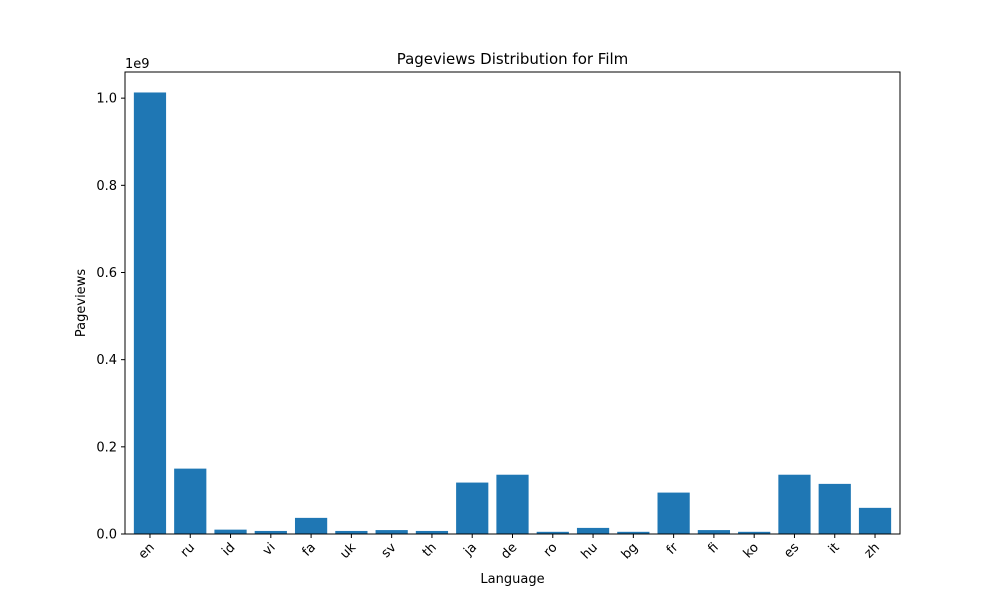  I want to click on x-axis-label: Language, so click(512, 579).